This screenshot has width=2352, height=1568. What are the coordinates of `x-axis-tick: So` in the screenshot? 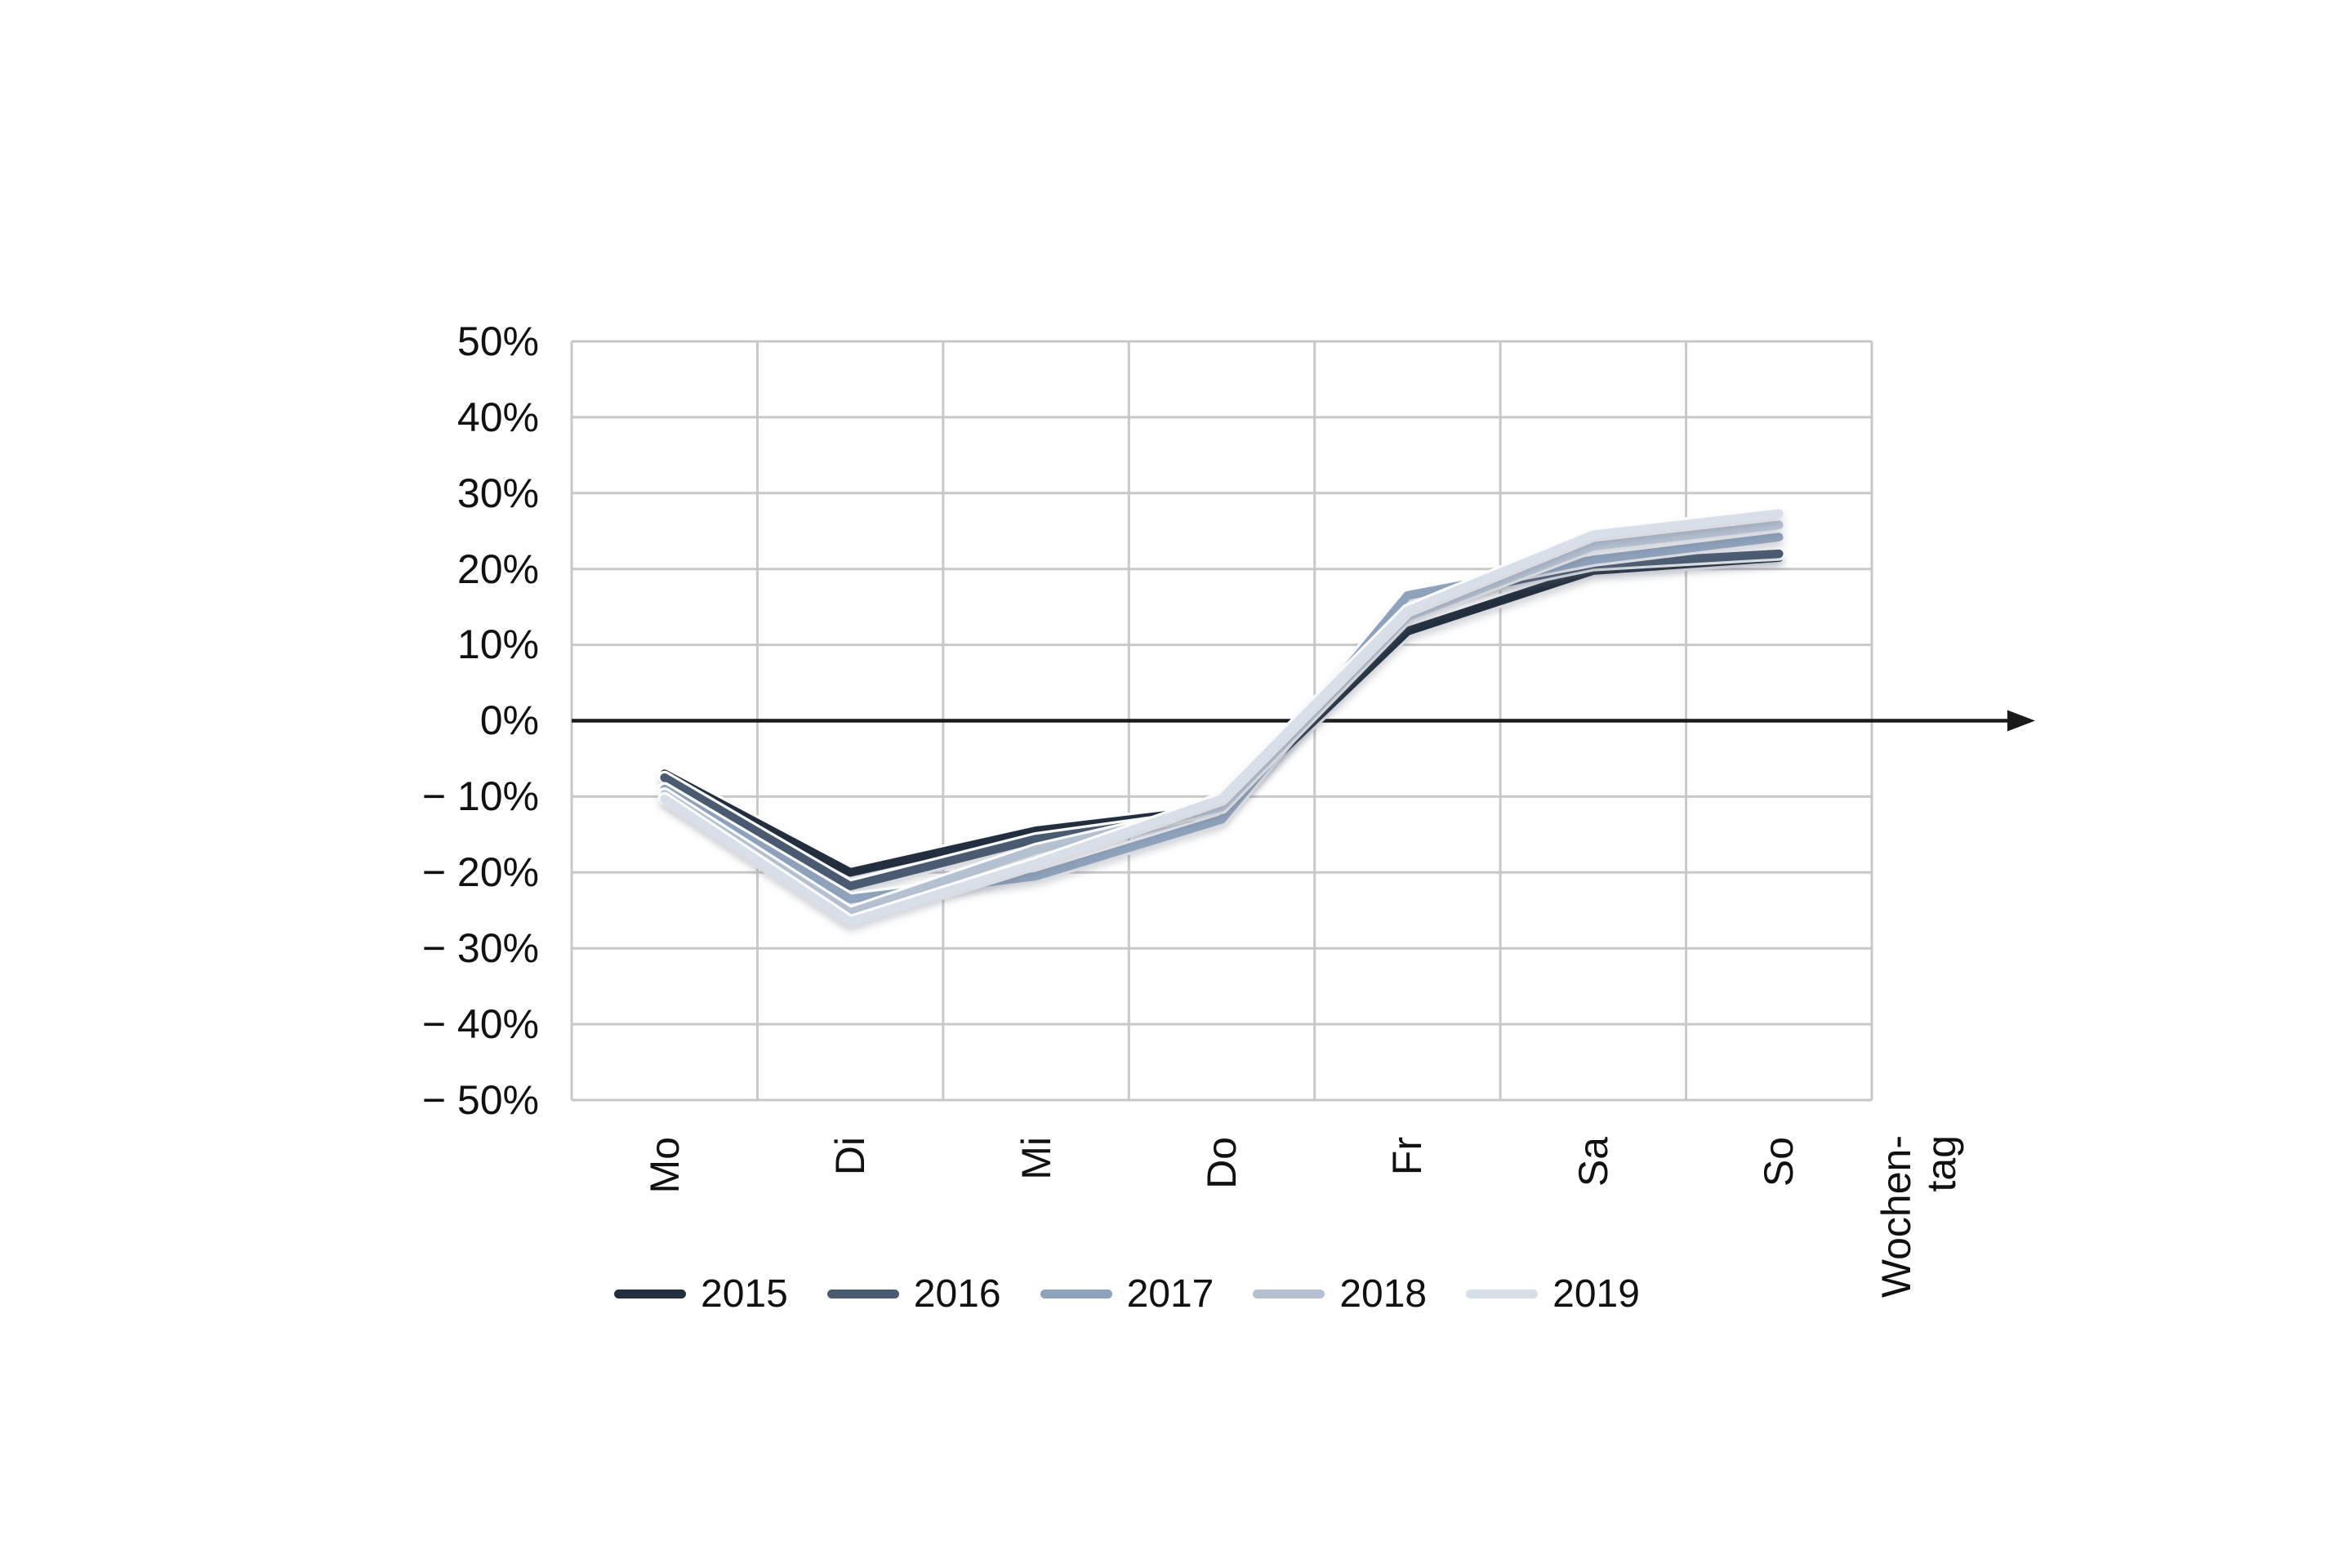 It's located at (1778, 1186).